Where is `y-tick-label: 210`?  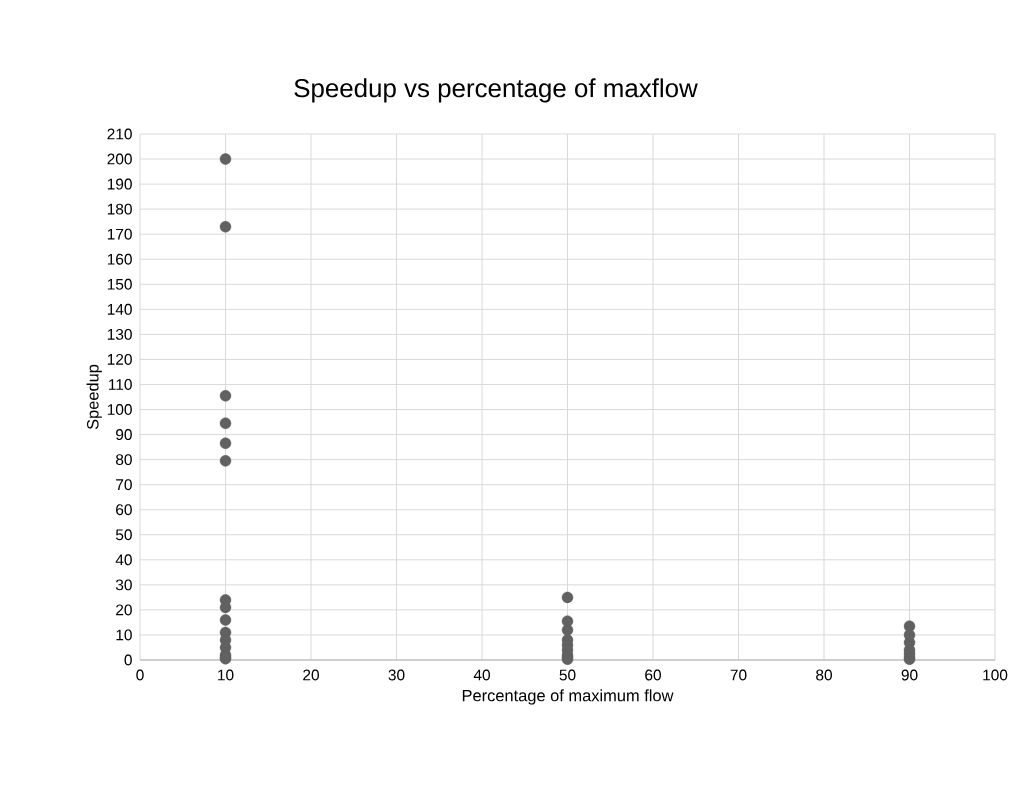 y-tick-label: 210 is located at coordinates (119, 134).